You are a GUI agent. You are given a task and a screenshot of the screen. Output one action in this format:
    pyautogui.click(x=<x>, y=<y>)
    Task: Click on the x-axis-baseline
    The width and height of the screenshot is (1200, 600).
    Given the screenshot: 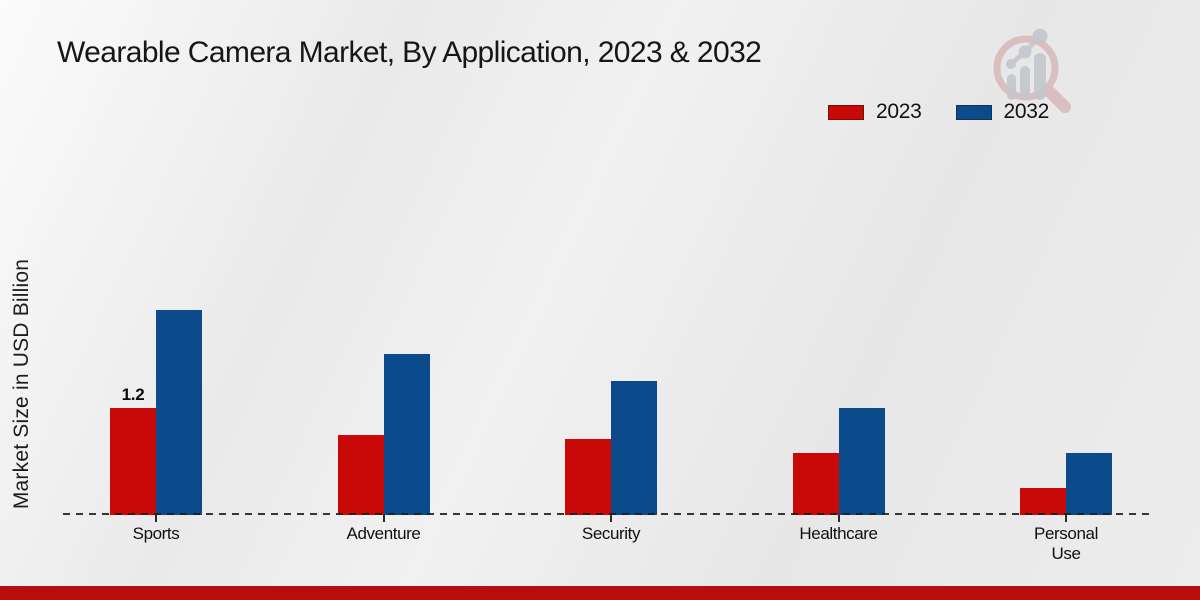 What is the action you would take?
    pyautogui.click(x=609, y=514)
    